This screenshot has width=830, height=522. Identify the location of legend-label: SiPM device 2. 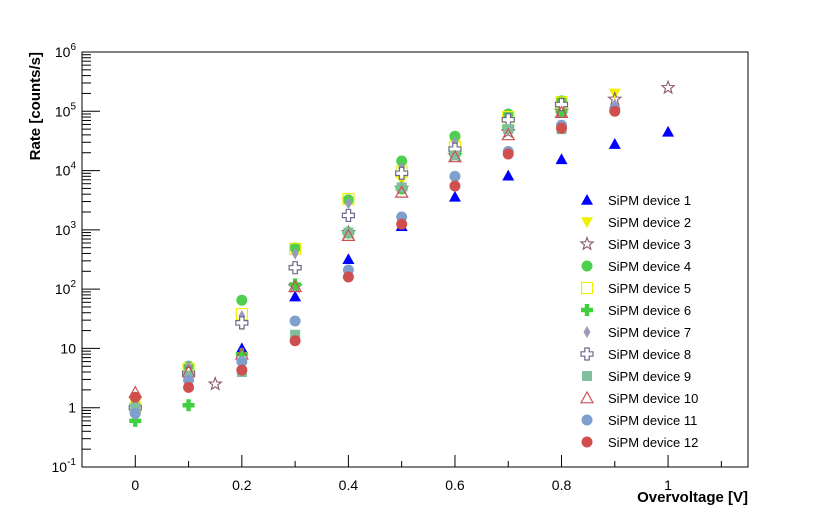
(649, 222).